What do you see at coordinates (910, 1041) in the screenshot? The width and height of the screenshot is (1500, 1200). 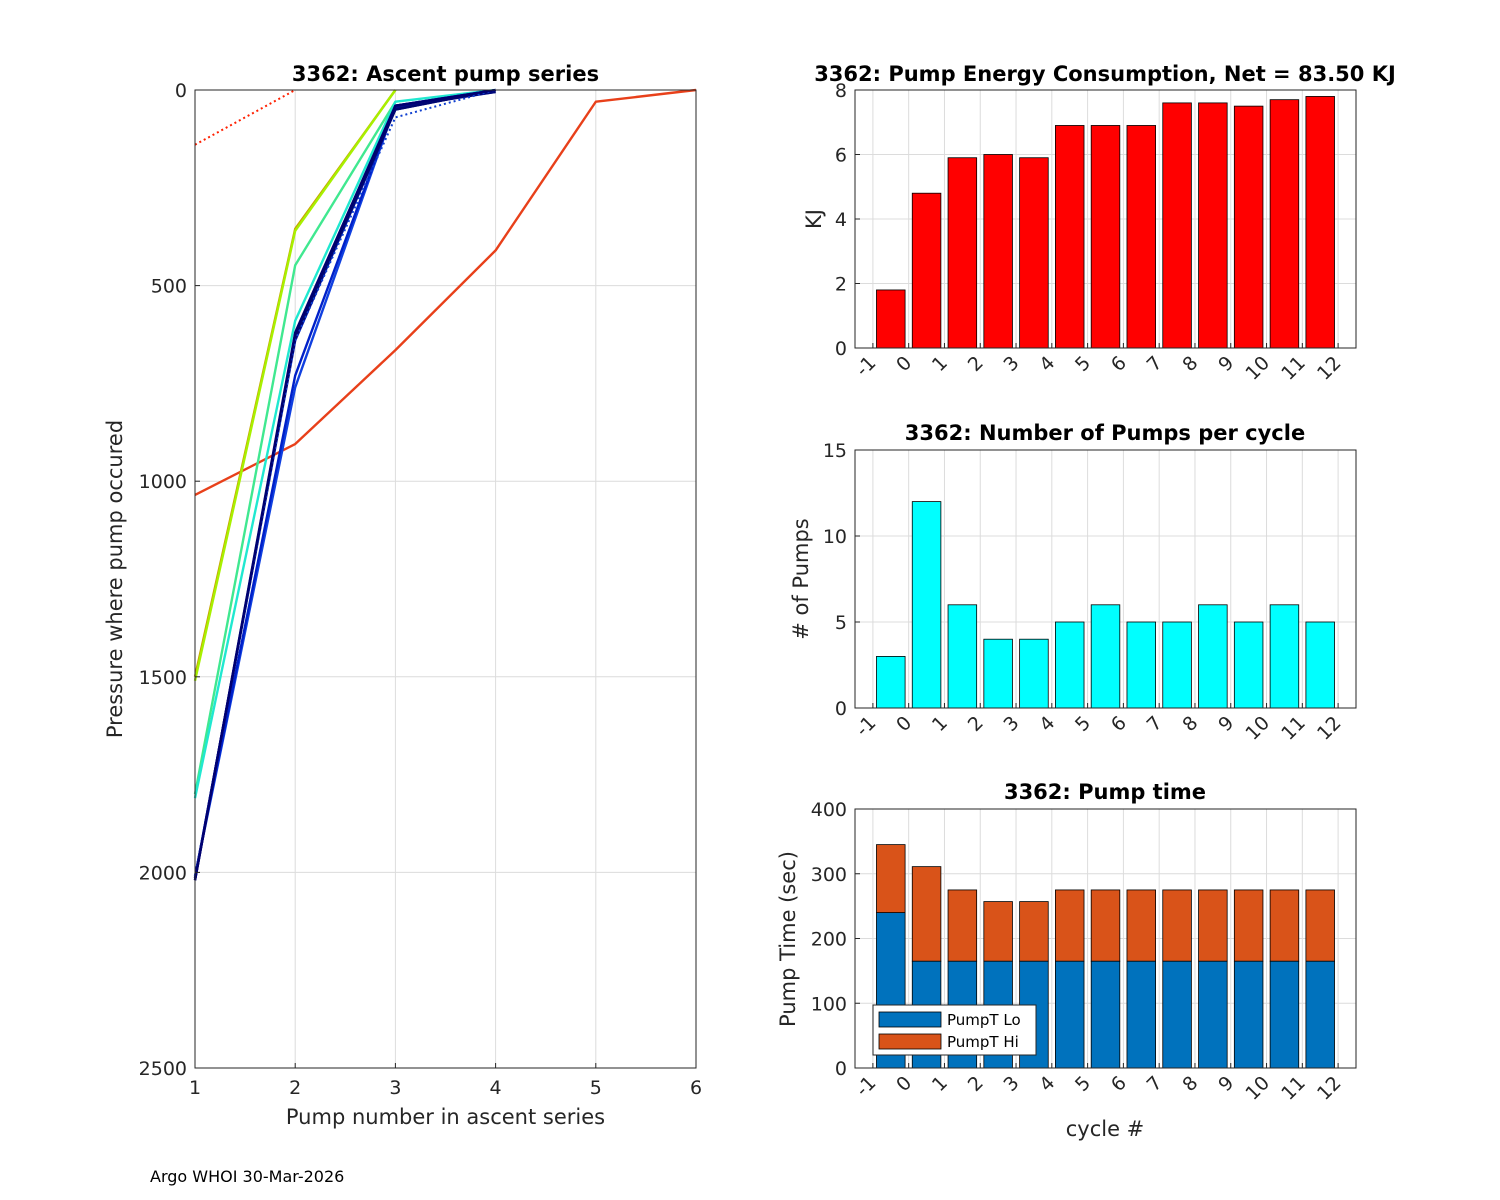 I see `legend-swatch-pumpt-hi` at bounding box center [910, 1041].